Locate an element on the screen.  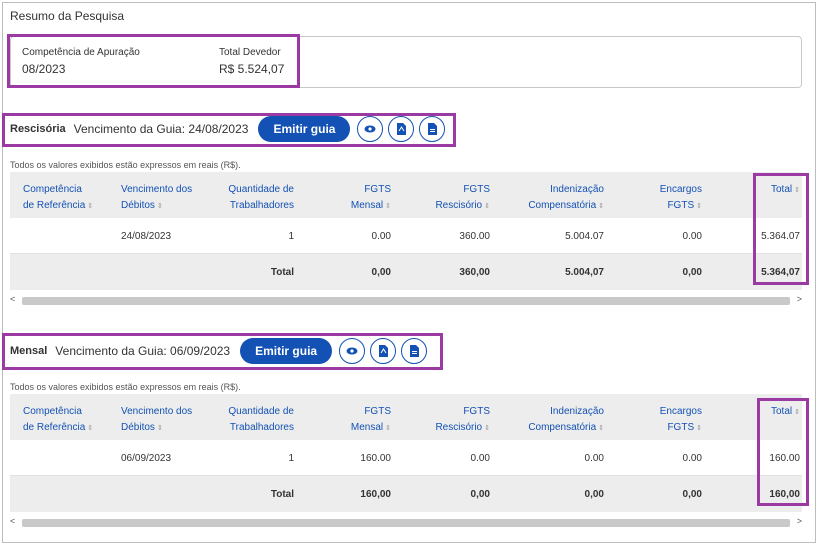
total-fgts-mensal: 0,00 is located at coordinates (381, 272).